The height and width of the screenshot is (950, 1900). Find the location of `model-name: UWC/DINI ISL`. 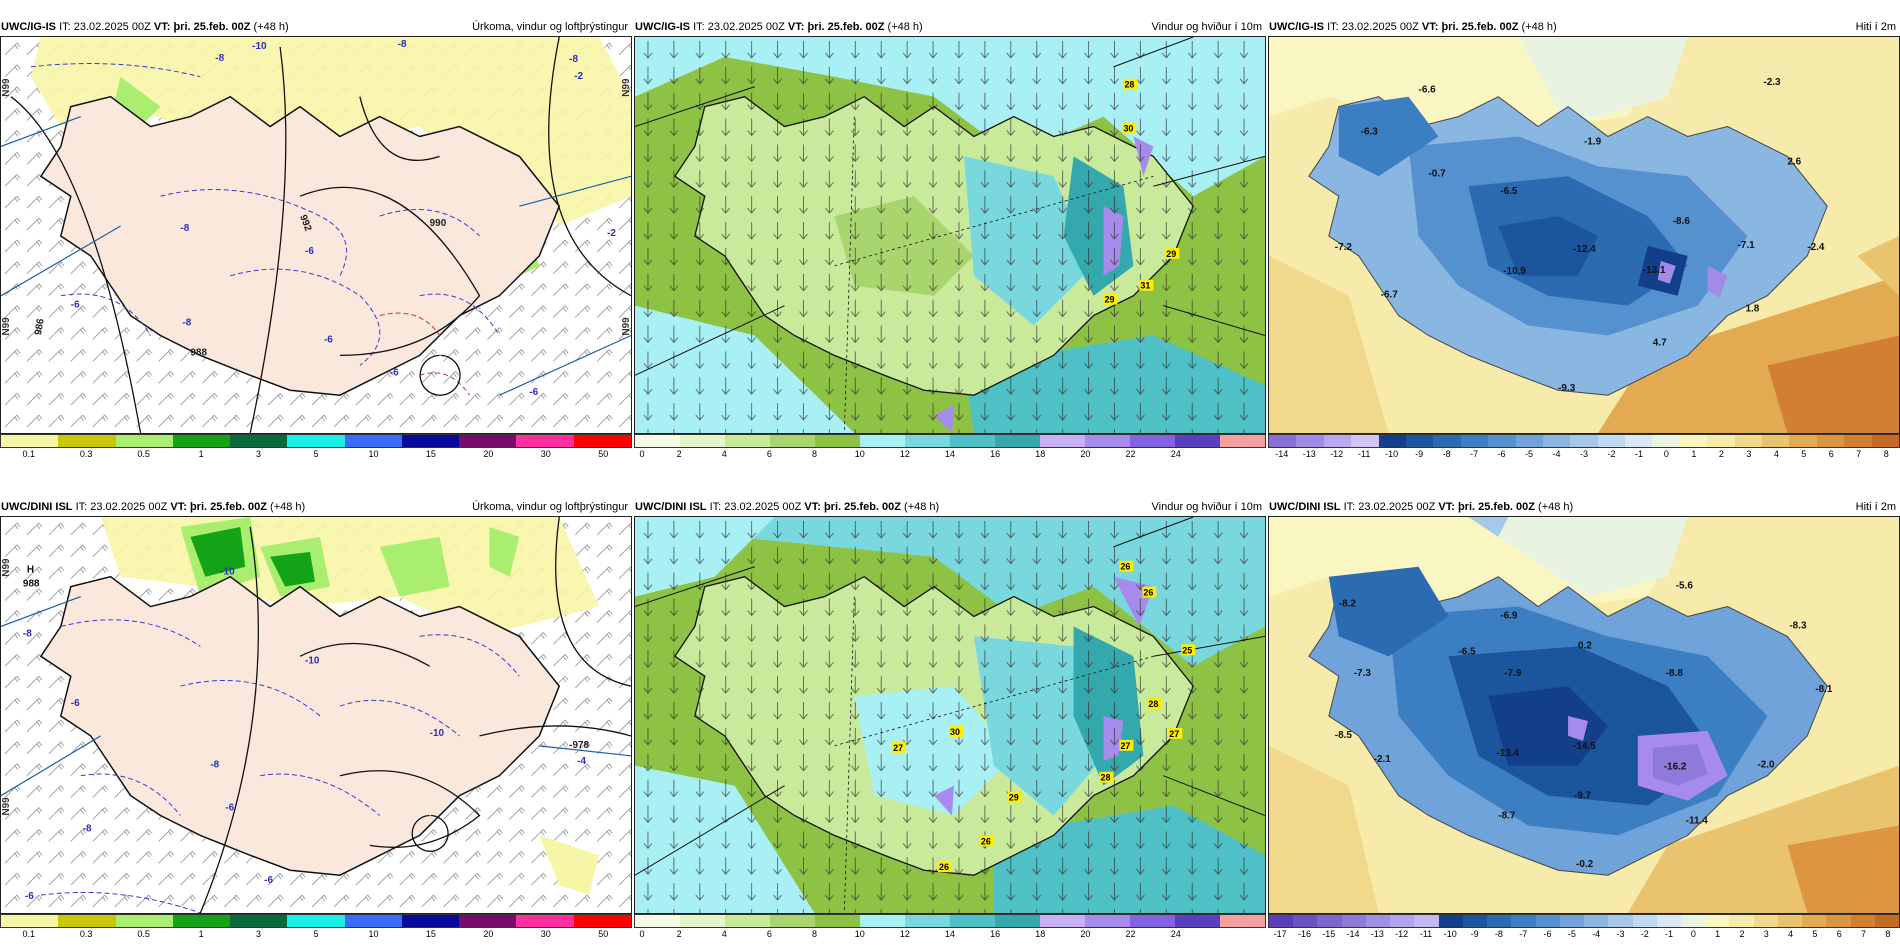

model-name: UWC/DINI ISL is located at coordinates (37, 507).